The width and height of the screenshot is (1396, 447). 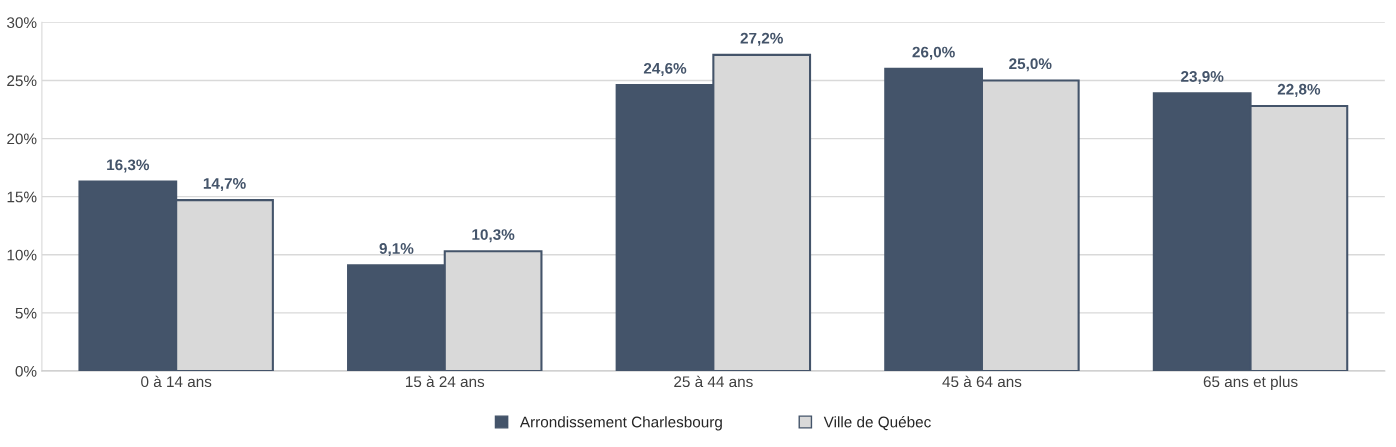 I want to click on data-label: 10,3%, so click(x=493, y=236).